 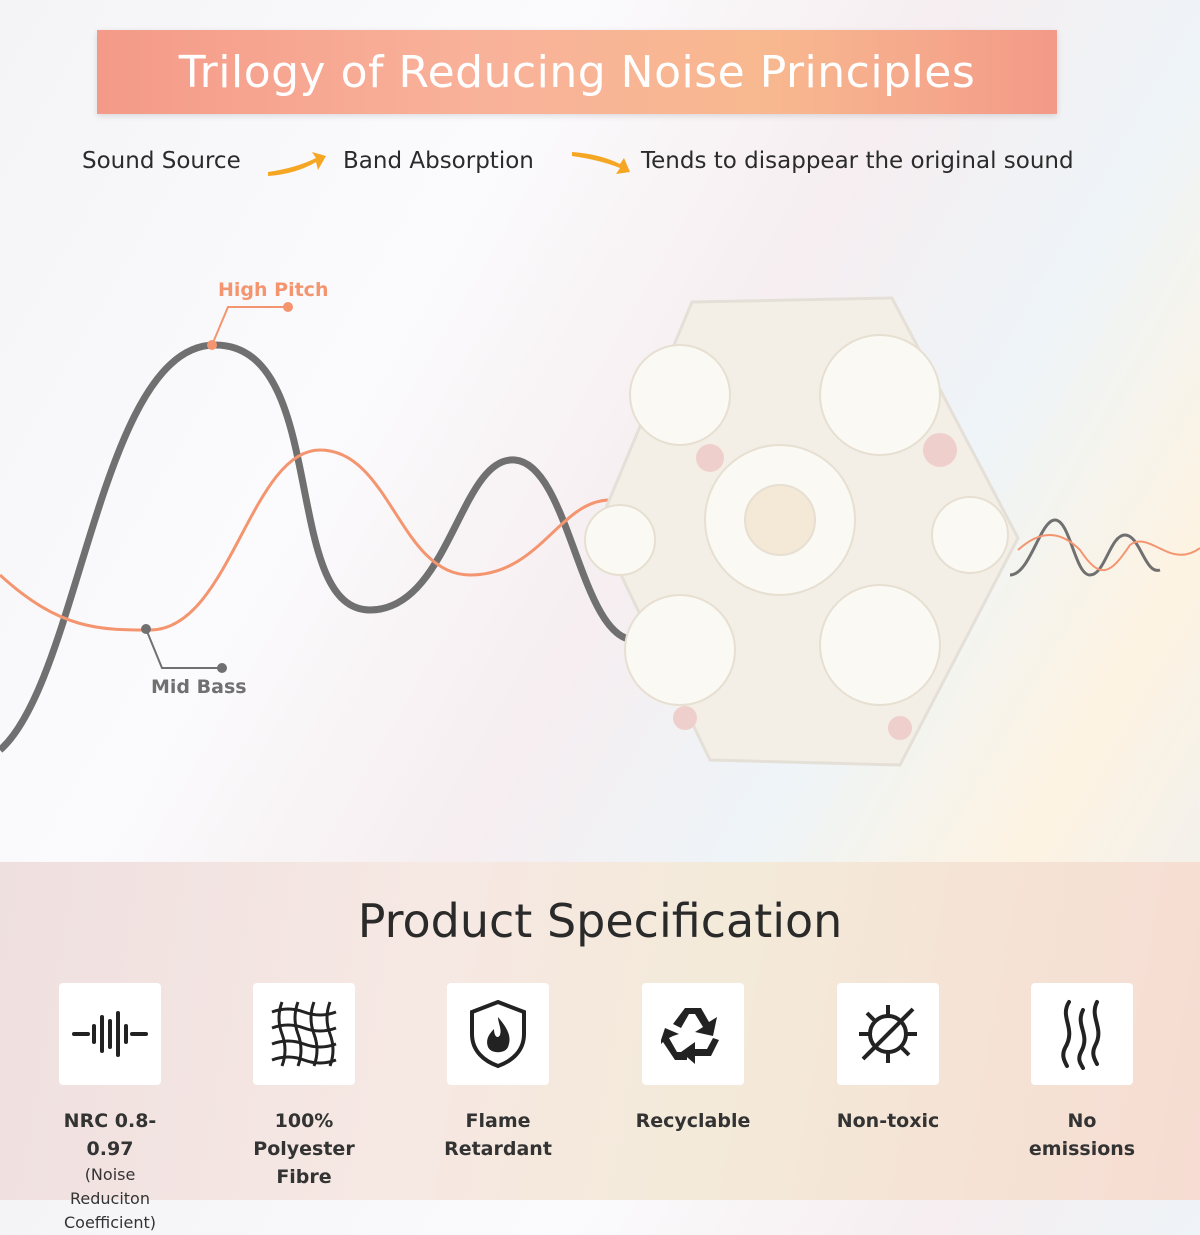 I want to click on pitch-wave, so click(x=305, y=540).